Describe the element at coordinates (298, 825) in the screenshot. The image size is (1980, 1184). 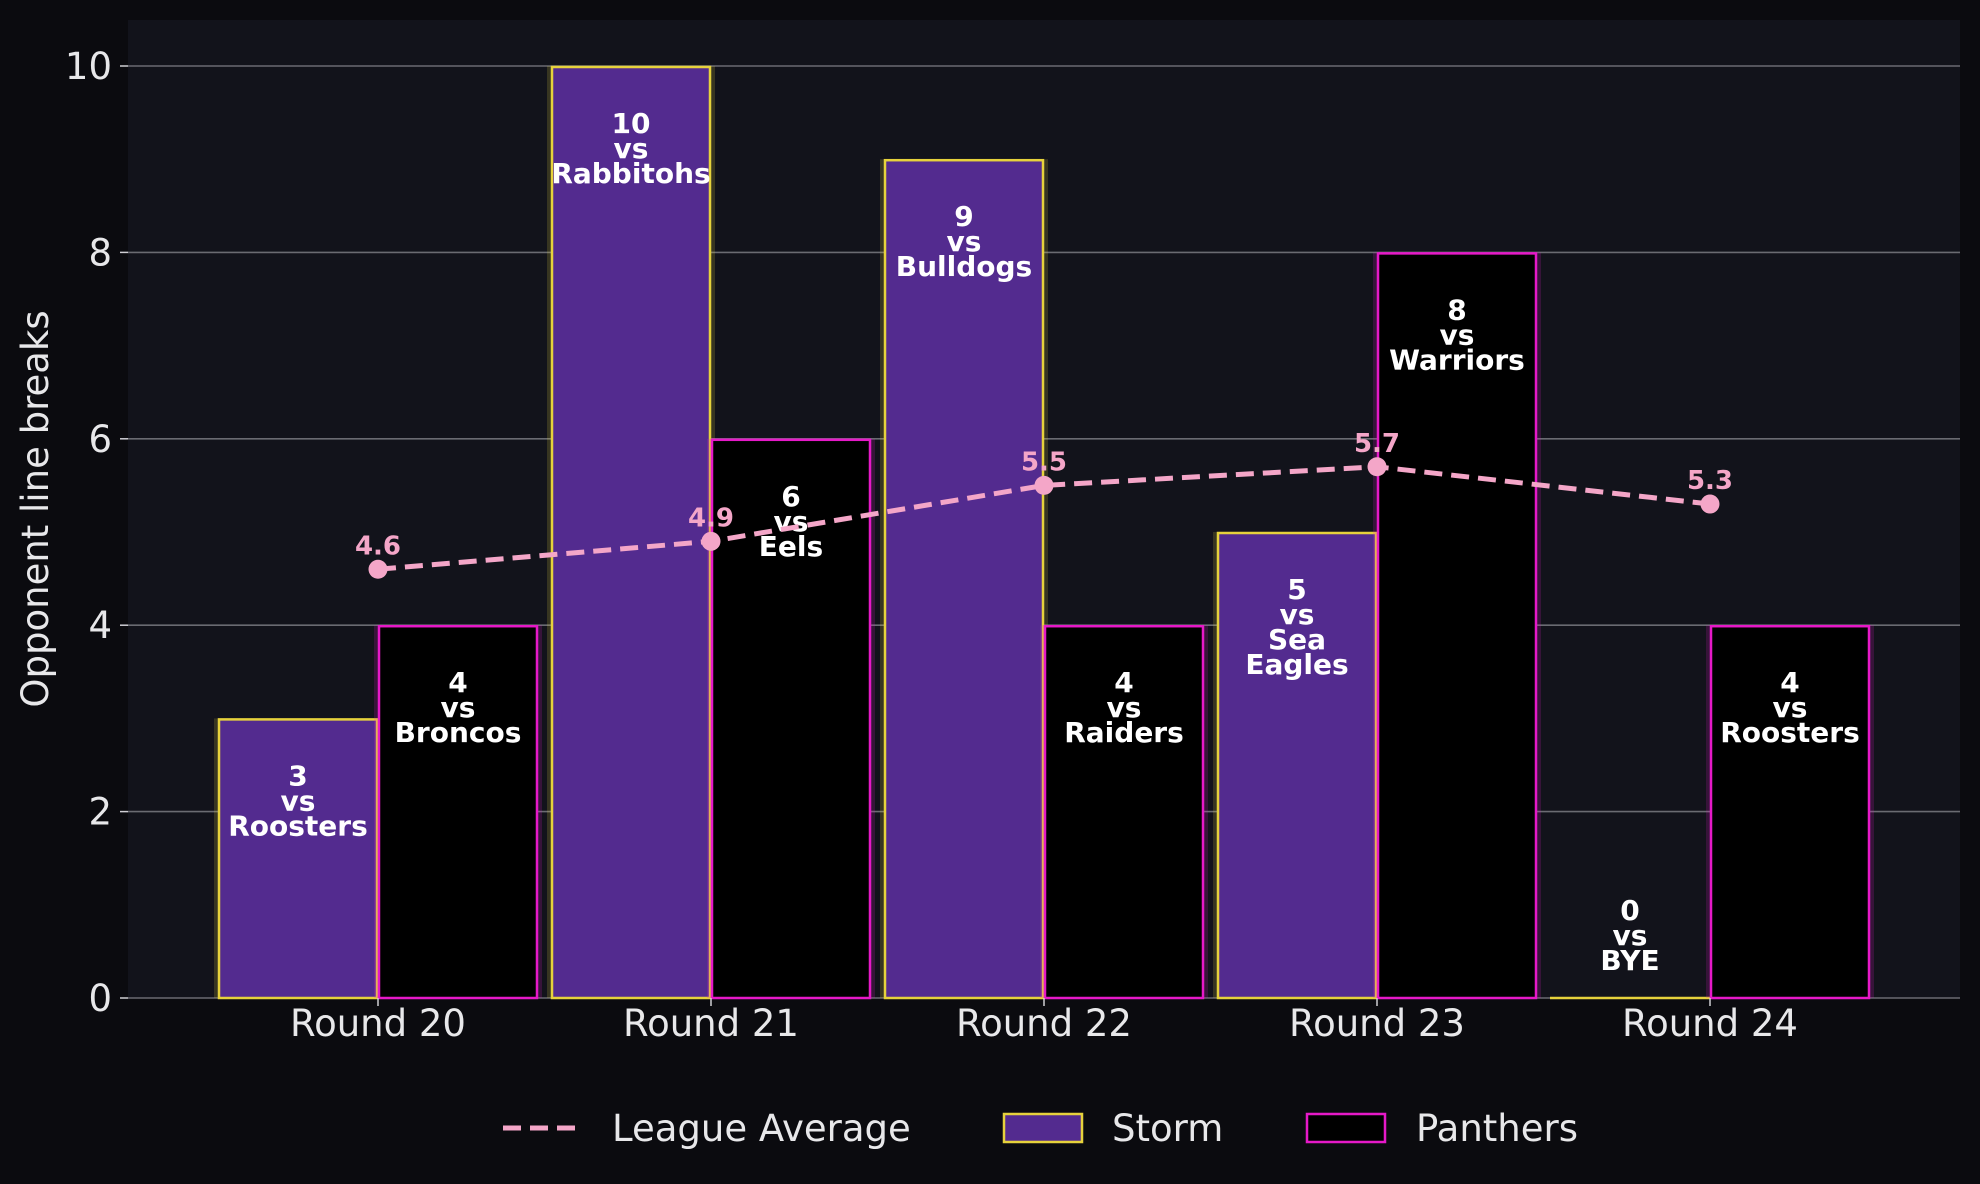
I see `storm-bar-label-line: Roosters` at that location.